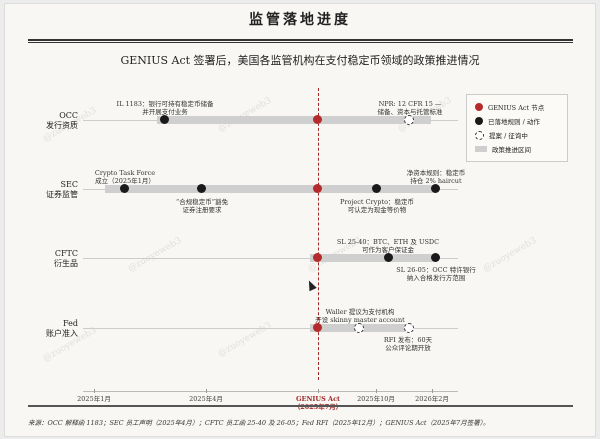 This screenshot has height=439, width=600. Describe the element at coordinates (501, 135) in the screenshot. I see `legend-item: 提案 / 征询中` at that location.